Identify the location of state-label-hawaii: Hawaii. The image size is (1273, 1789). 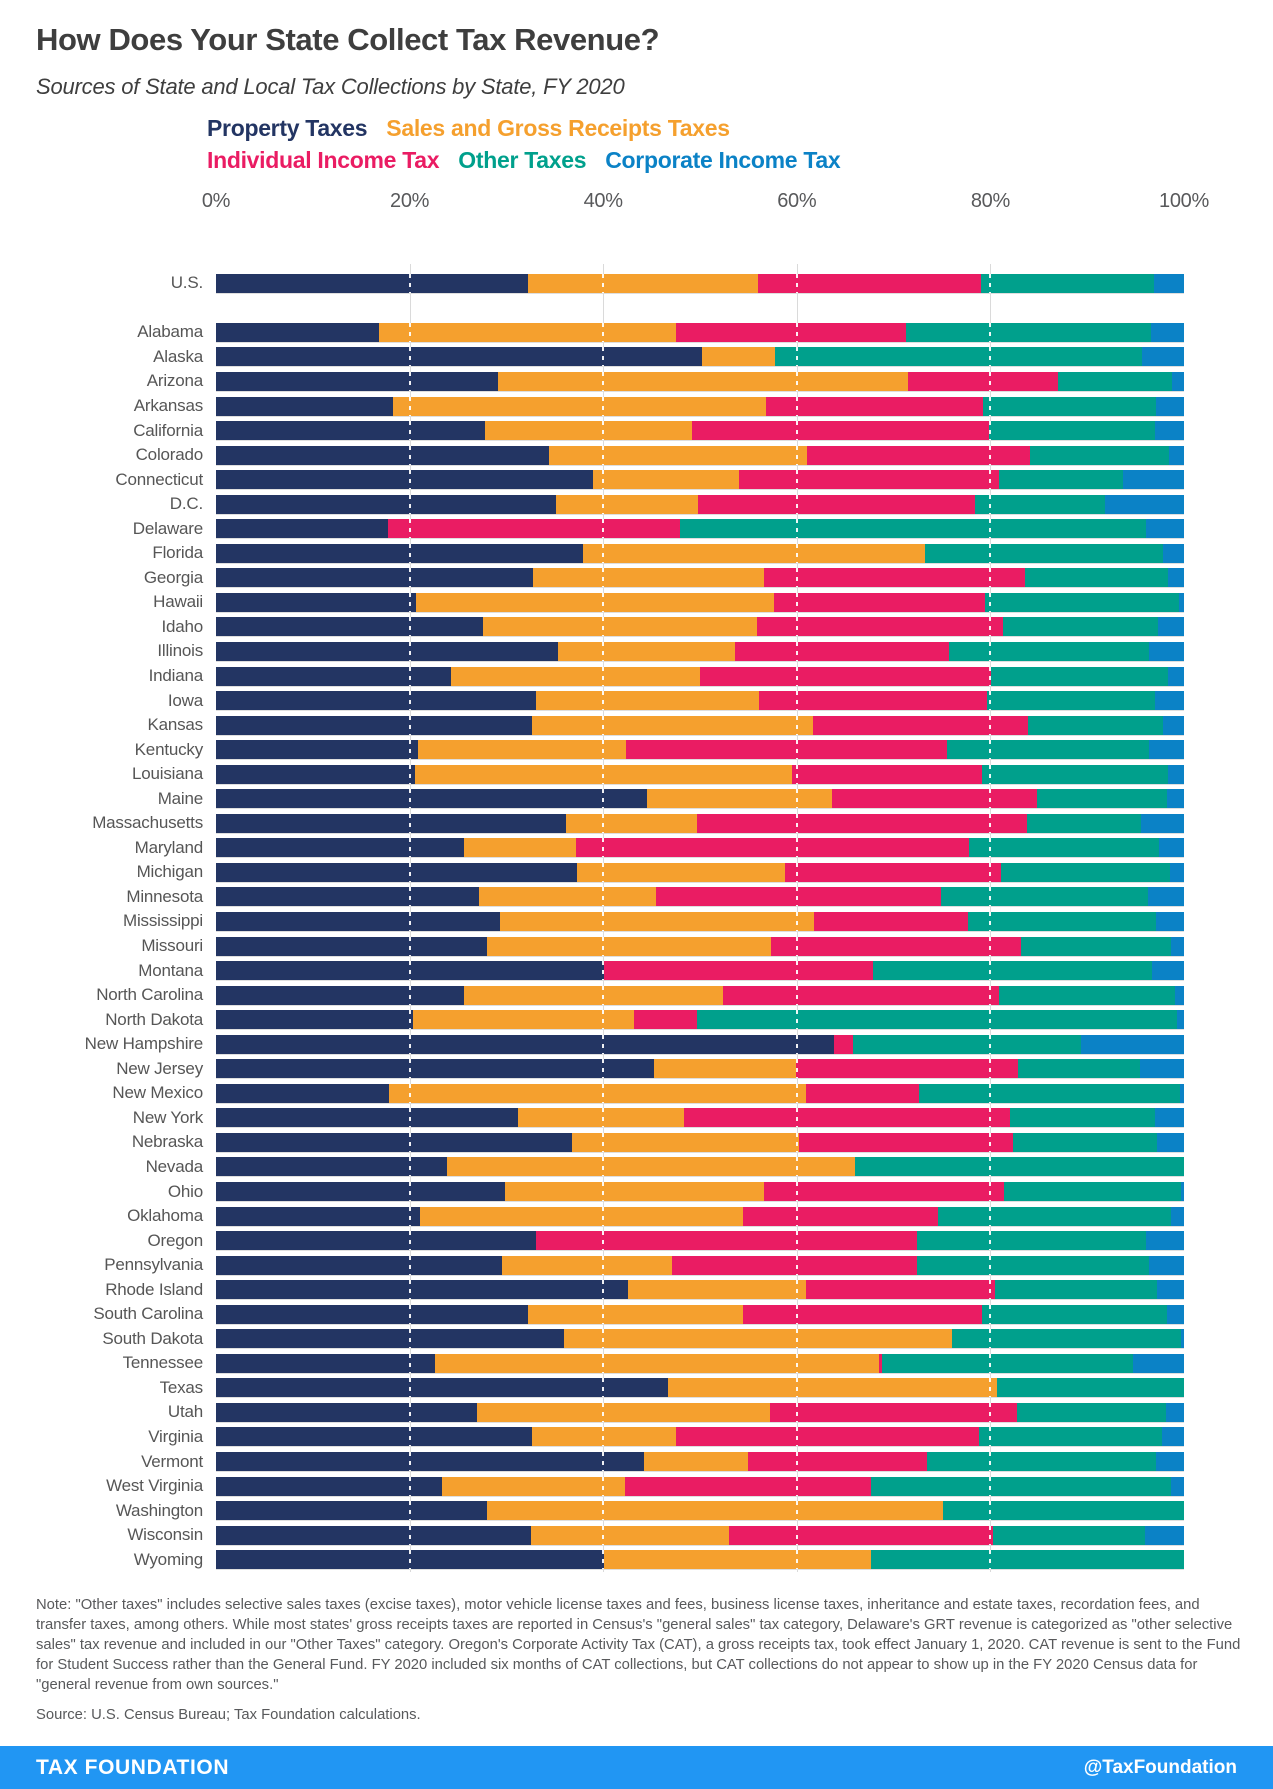
(178, 602).